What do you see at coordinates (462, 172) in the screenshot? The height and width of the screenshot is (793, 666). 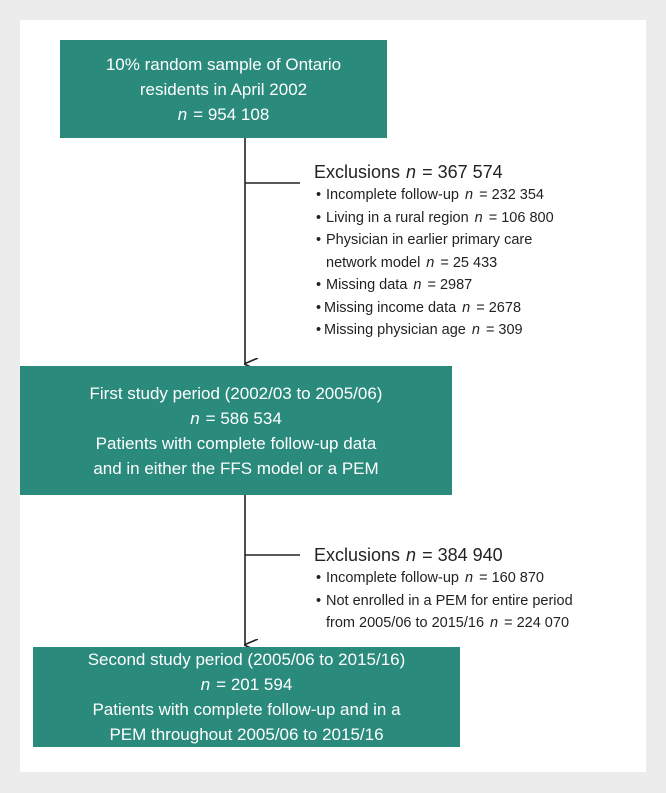 I see `count-value: = 367 574` at bounding box center [462, 172].